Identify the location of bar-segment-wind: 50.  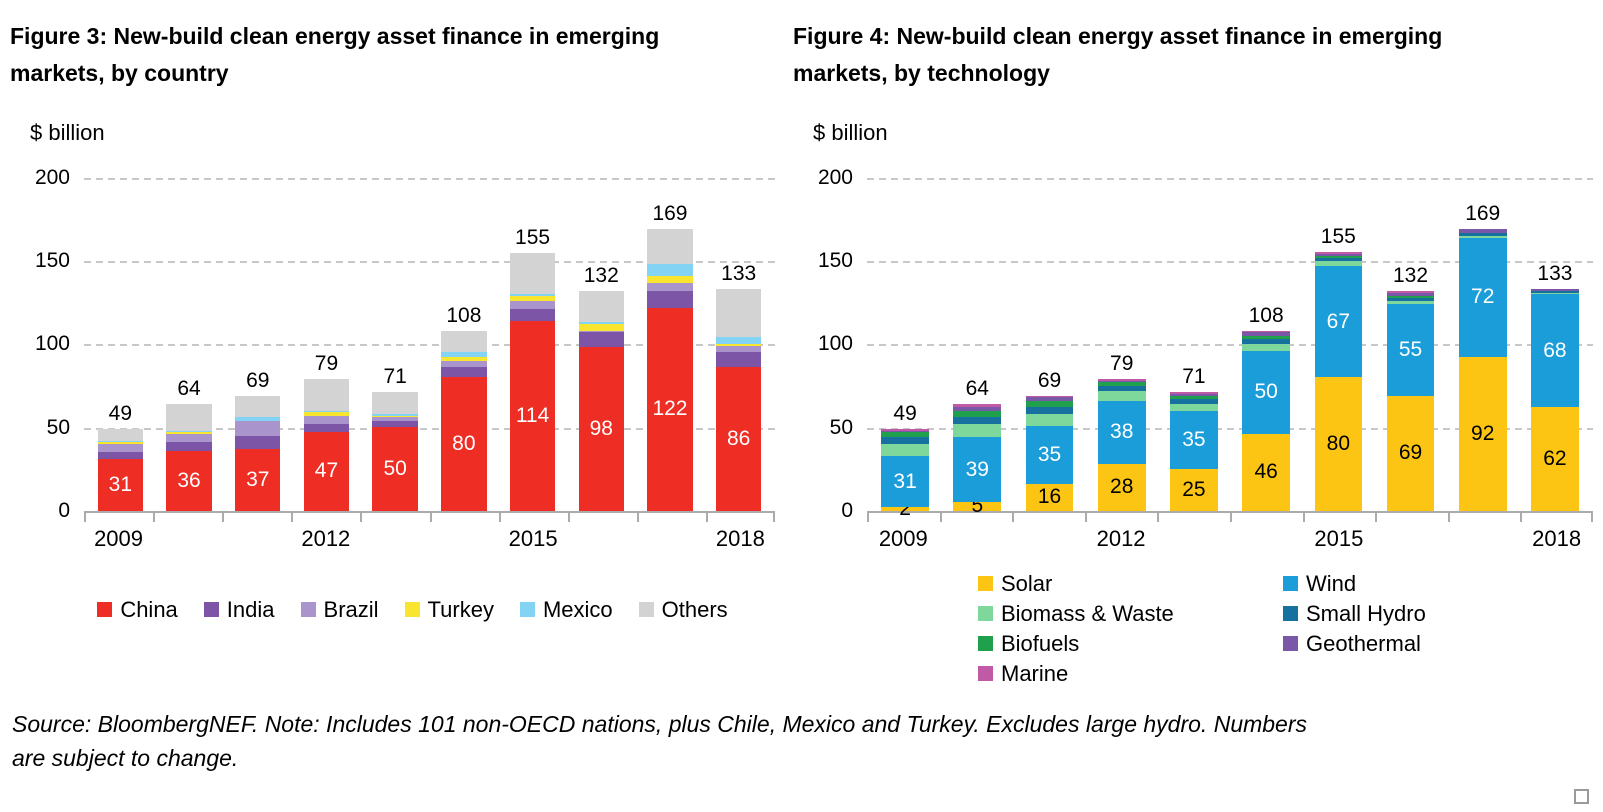
(1266, 392).